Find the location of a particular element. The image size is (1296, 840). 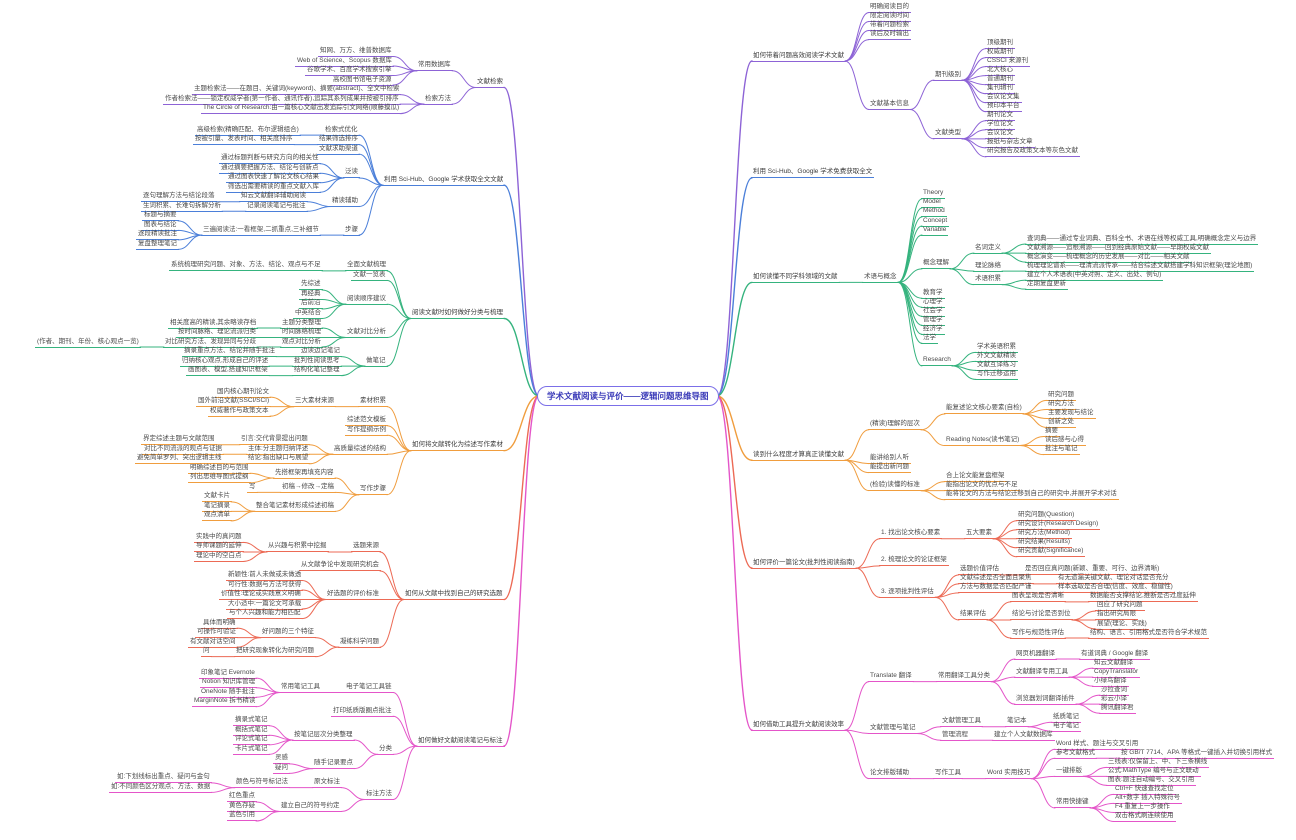

mindmap-node: 检索方法 is located at coordinates (438, 100).